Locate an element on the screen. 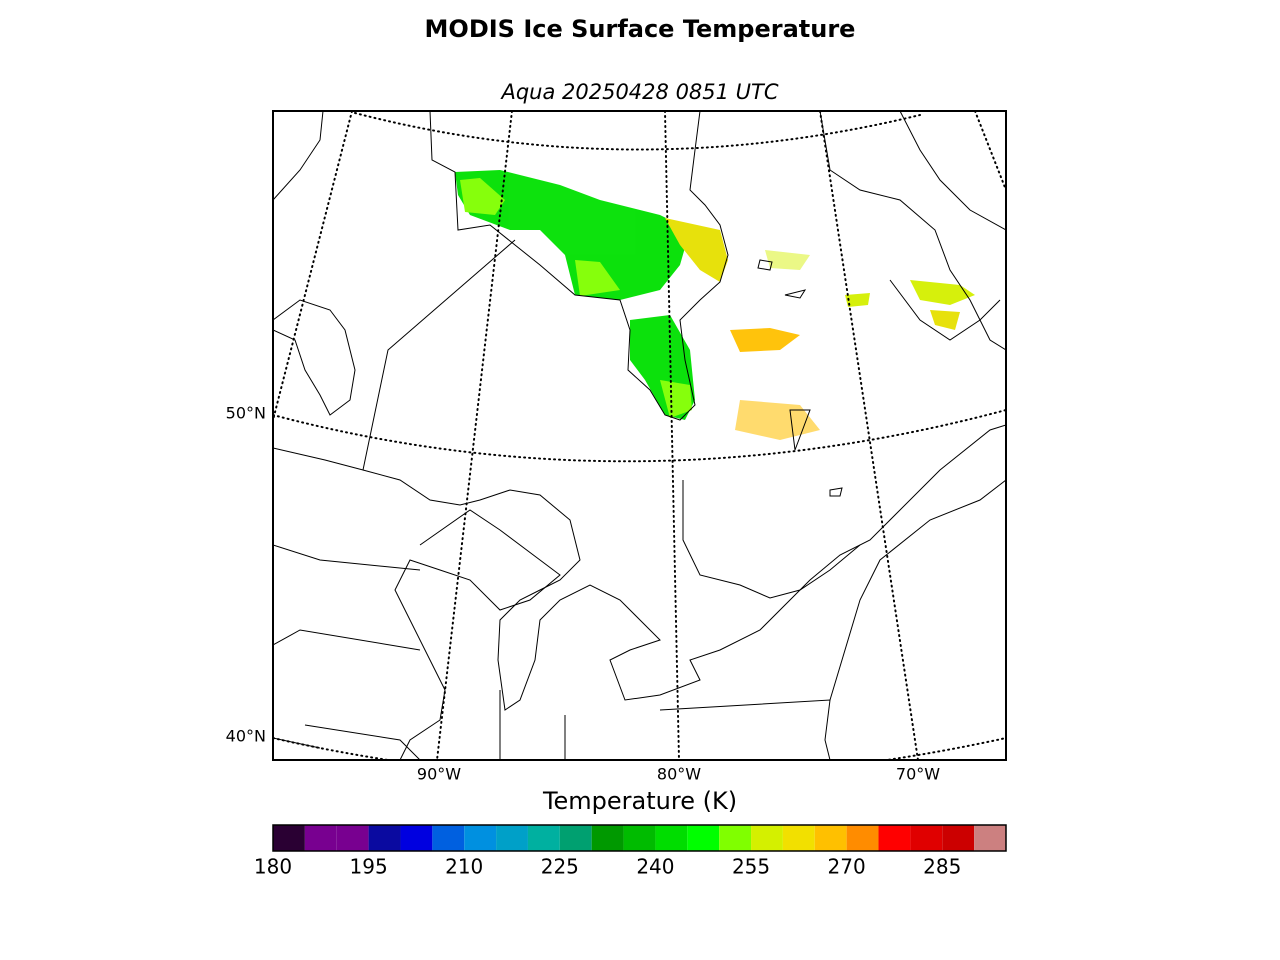  ice-swath is located at coordinates (715, 305).